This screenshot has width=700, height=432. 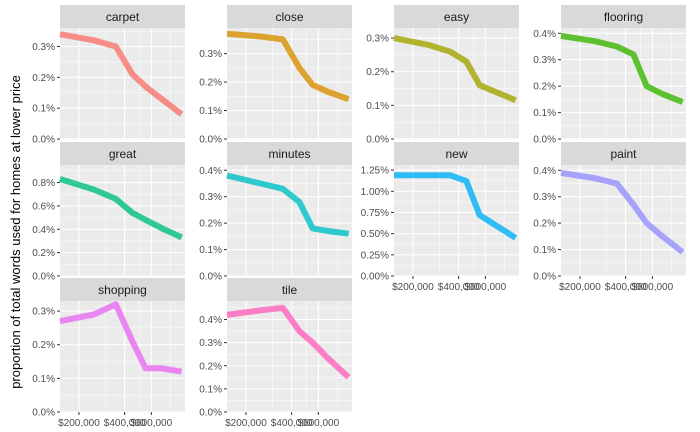 I want to click on y-tick-label: 0.8%, so click(x=43, y=183).